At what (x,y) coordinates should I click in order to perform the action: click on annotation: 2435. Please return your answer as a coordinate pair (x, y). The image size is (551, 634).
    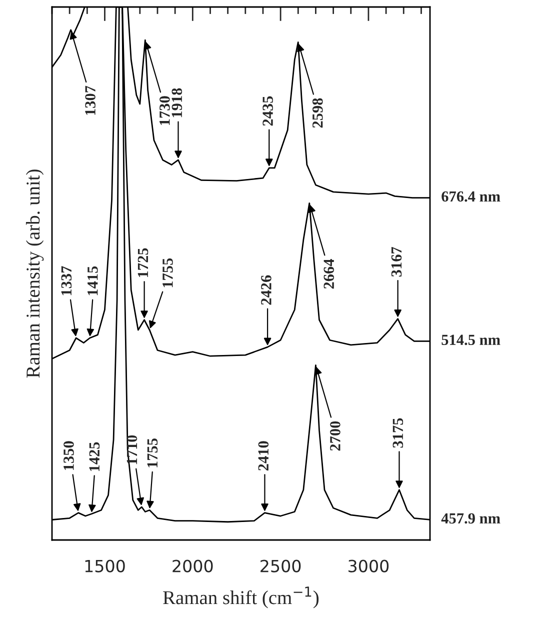
    Looking at the image, I should click on (267, 111).